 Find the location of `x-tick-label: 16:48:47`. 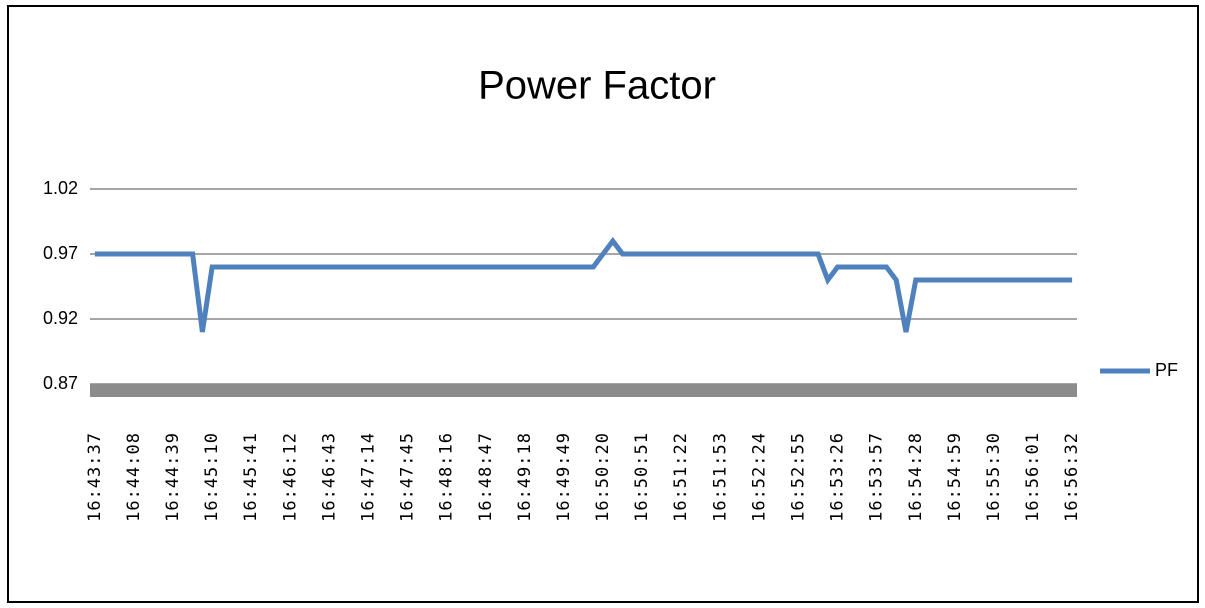

x-tick-label: 16:48:47 is located at coordinates (486, 477).